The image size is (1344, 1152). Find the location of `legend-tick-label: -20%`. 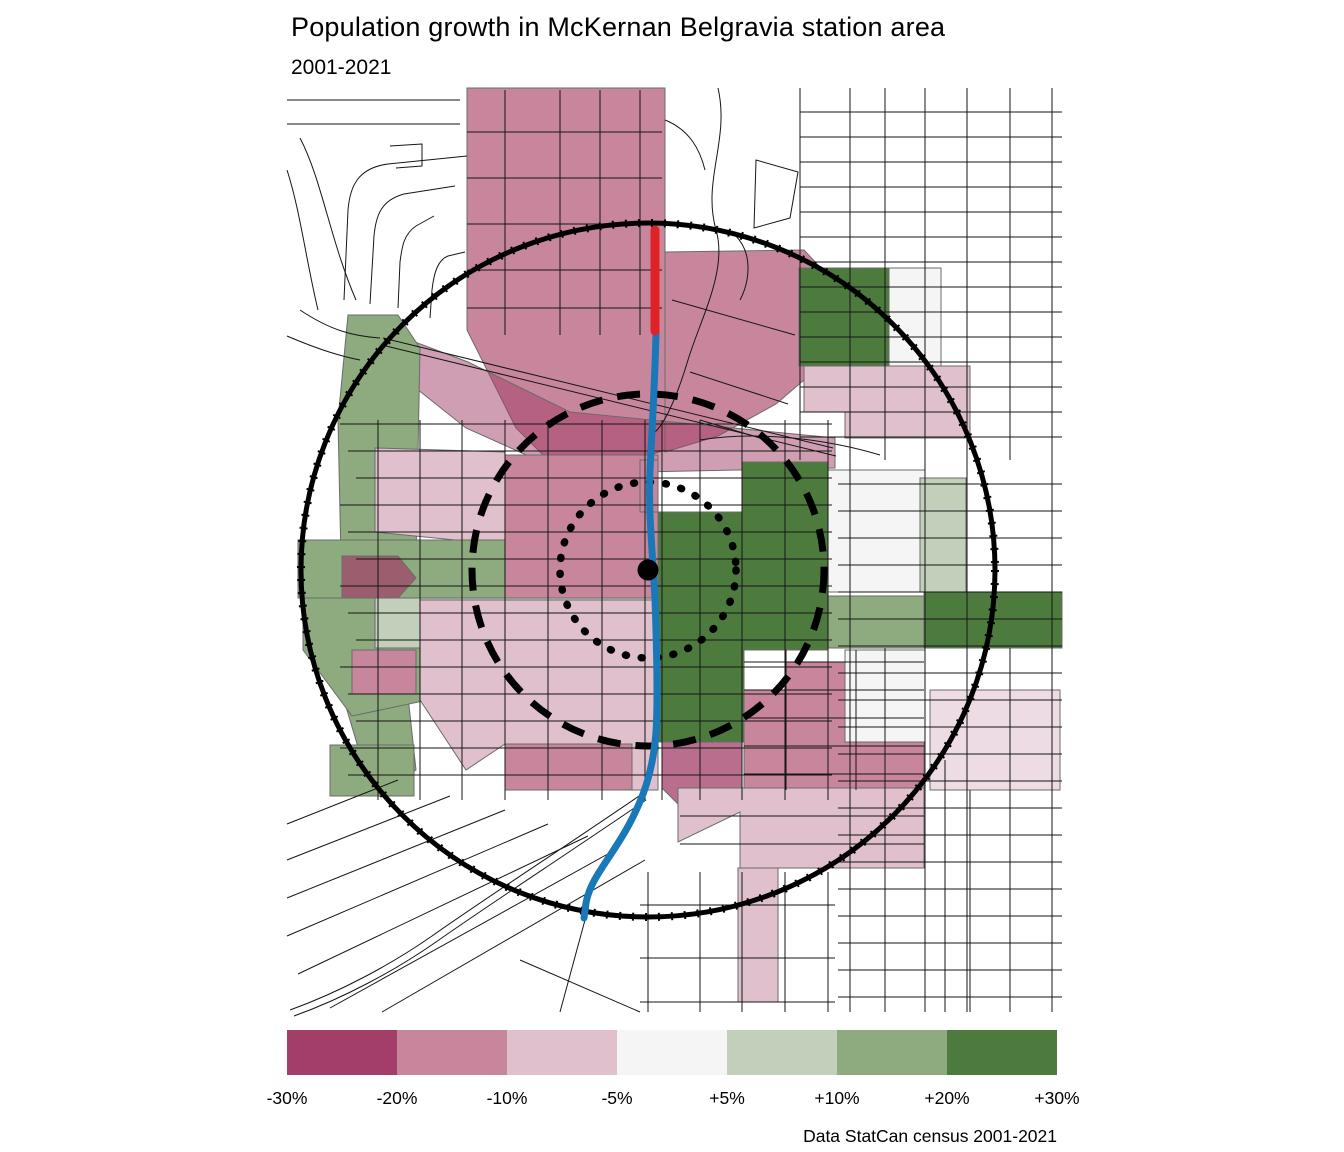

legend-tick-label: -20% is located at coordinates (397, 1098).